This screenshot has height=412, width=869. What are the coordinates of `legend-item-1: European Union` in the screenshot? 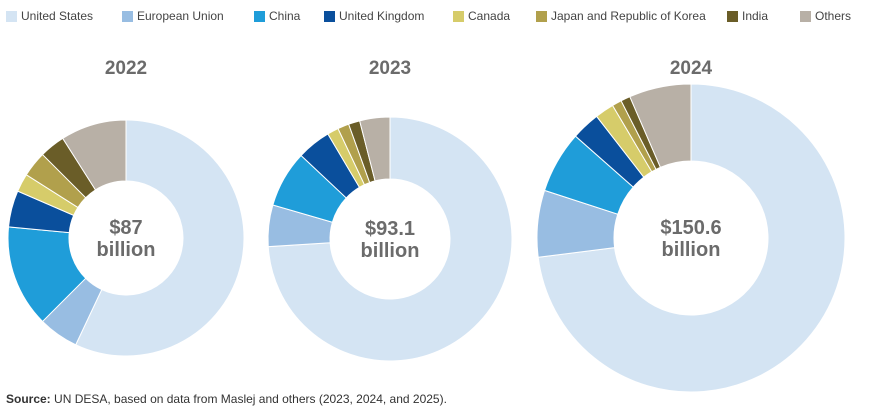 It's located at (173, 16).